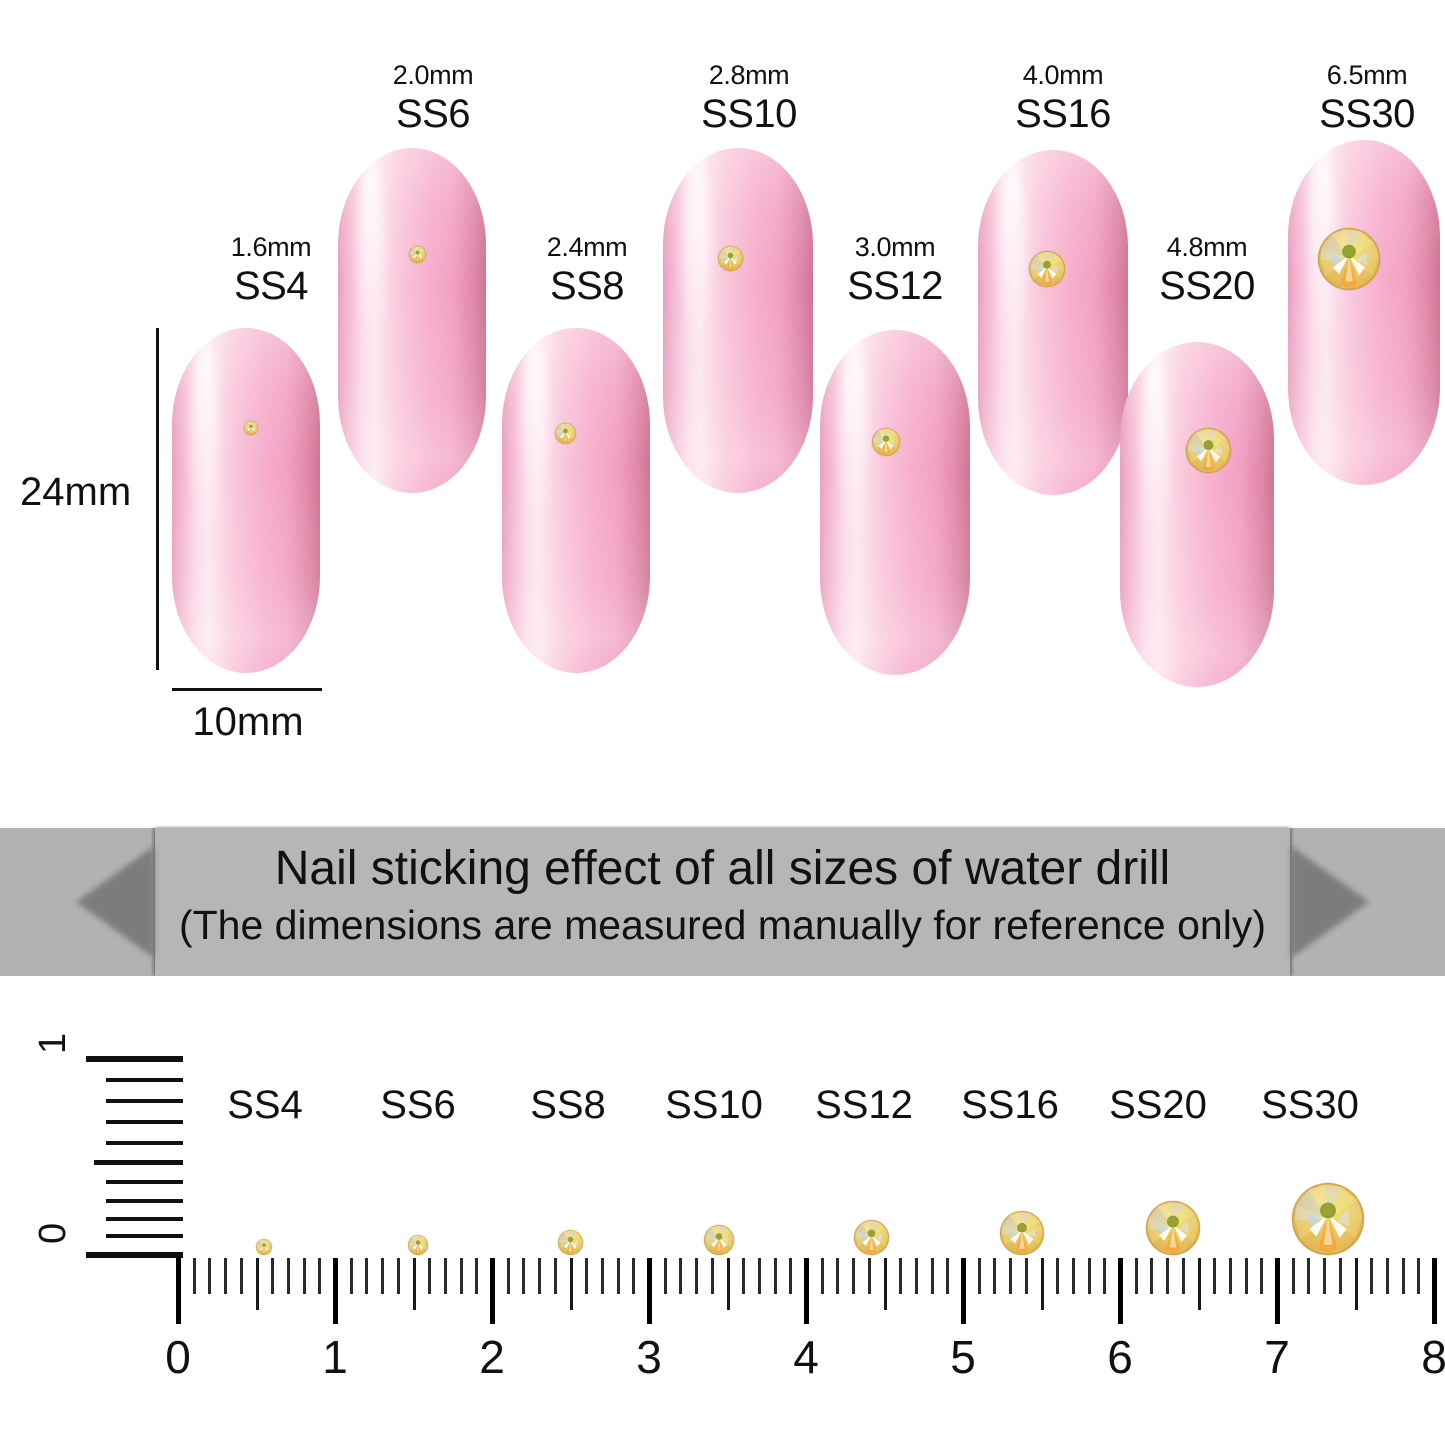  Describe the element at coordinates (271, 247) in the screenshot. I see `size-mm: 1.6mm` at that location.